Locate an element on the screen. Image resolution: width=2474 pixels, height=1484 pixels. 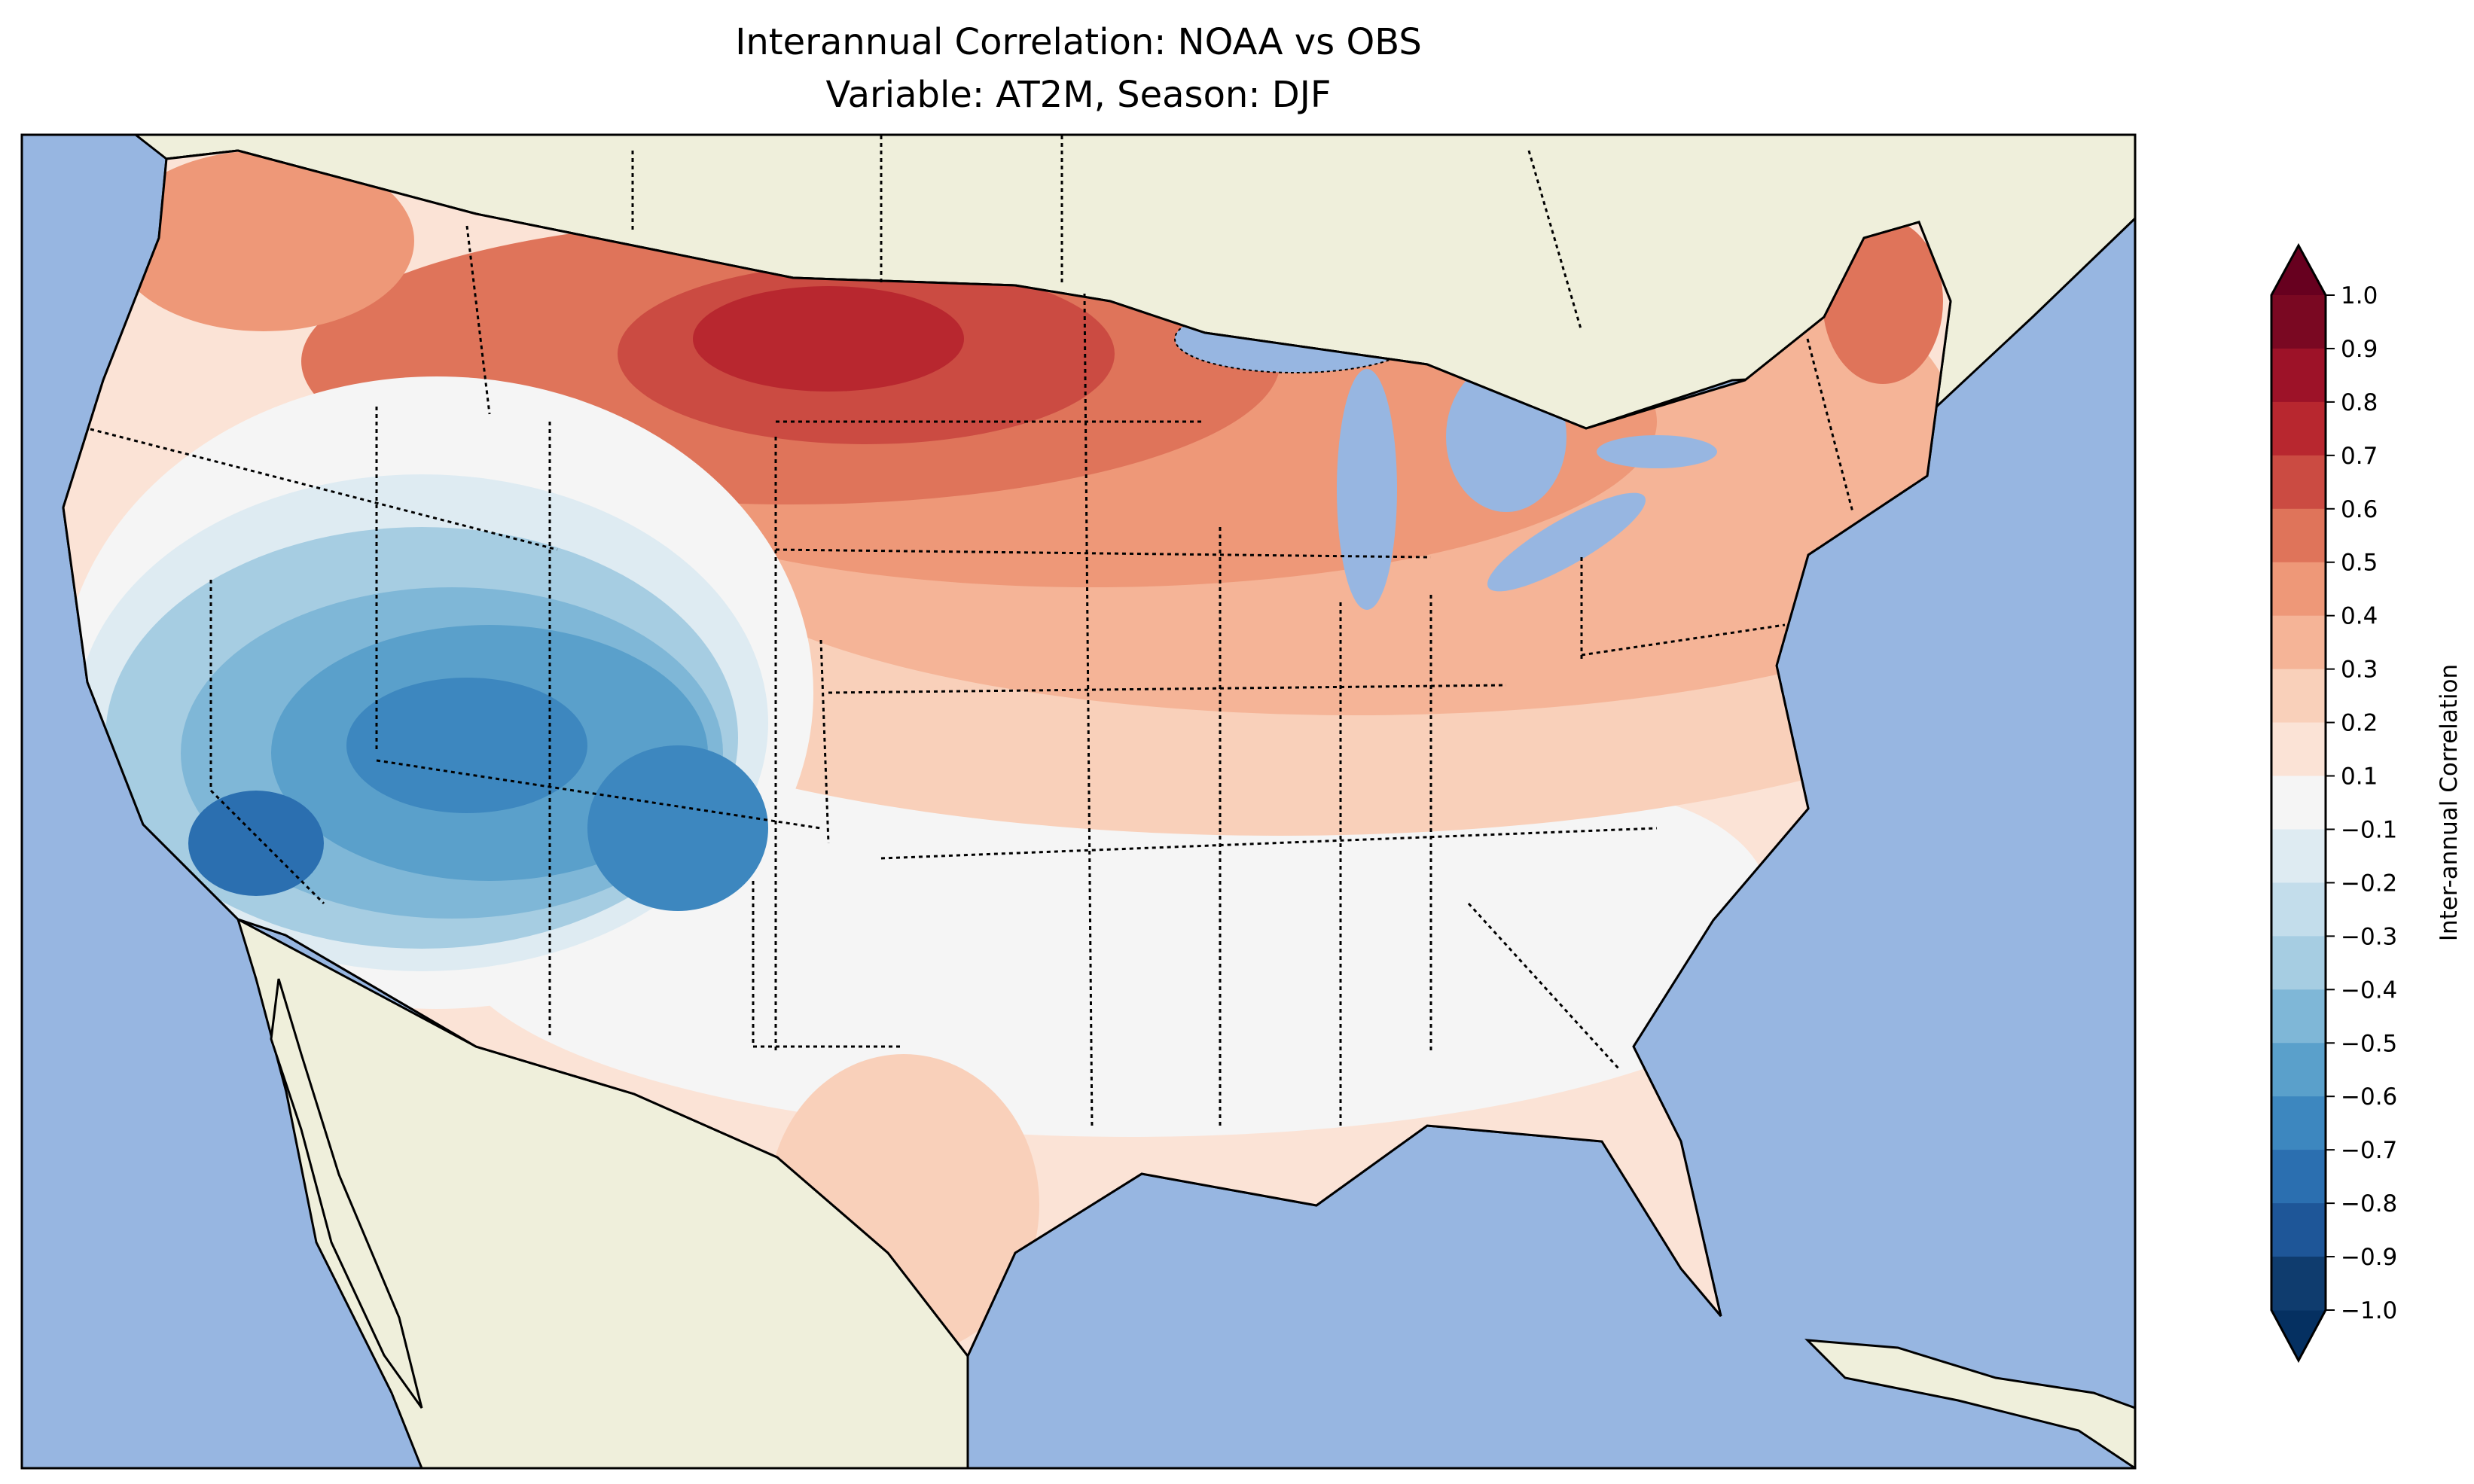
contour-neg0.8 is located at coordinates (256, 843).